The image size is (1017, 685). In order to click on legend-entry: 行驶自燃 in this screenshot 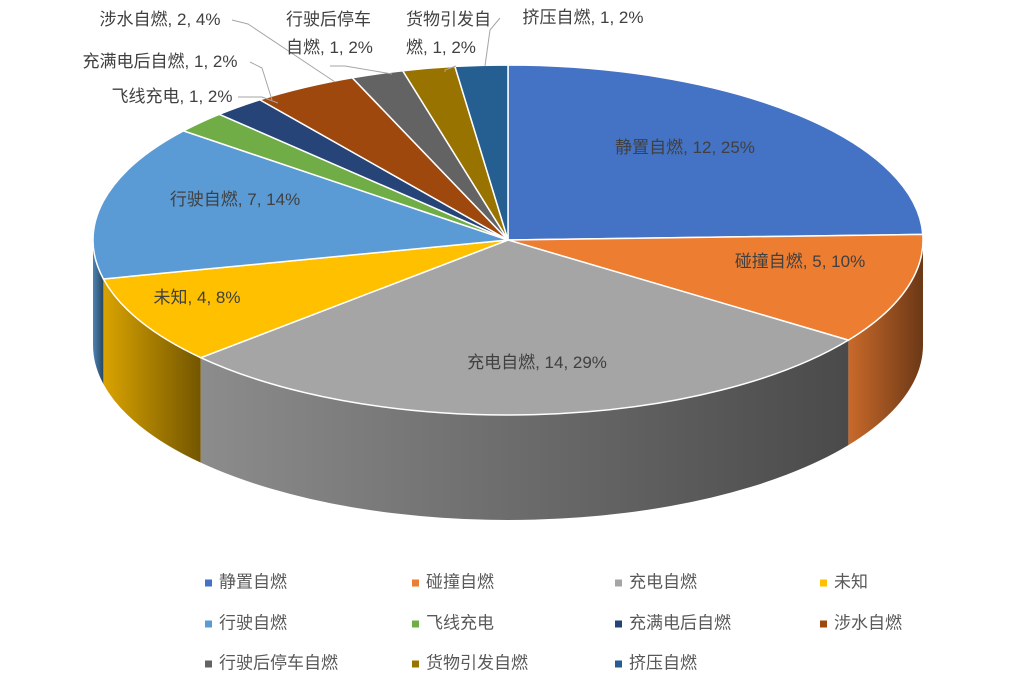, I will do `click(246, 621)`.